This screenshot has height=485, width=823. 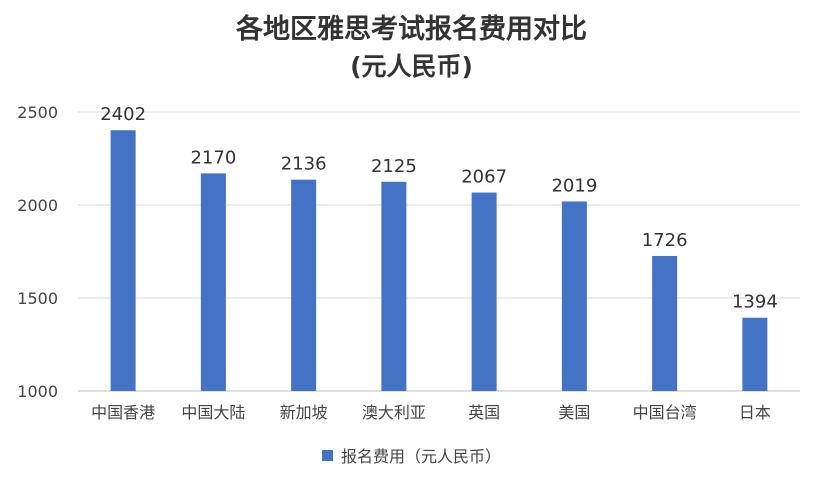 I want to click on y-tick-label: 2500, so click(x=37, y=112).